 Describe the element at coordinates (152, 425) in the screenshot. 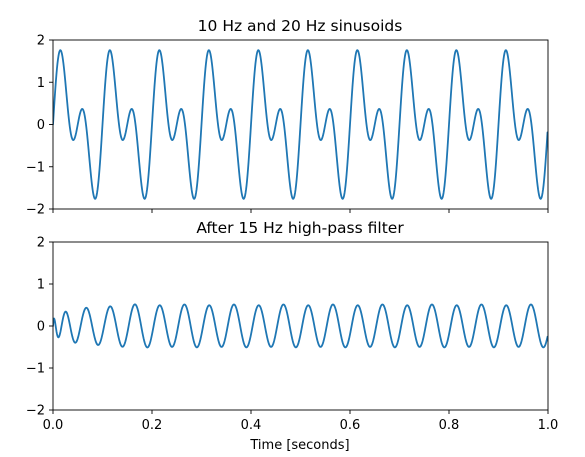

I see `x-tick-label: 0.2` at that location.